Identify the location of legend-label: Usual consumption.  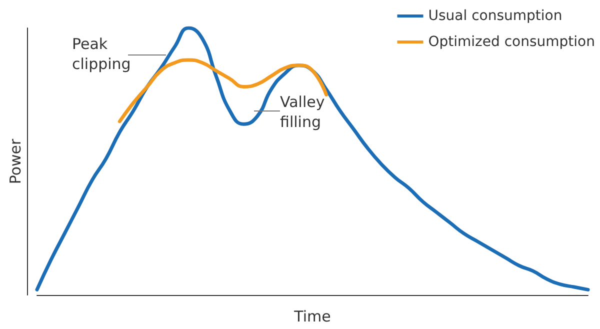
(495, 16).